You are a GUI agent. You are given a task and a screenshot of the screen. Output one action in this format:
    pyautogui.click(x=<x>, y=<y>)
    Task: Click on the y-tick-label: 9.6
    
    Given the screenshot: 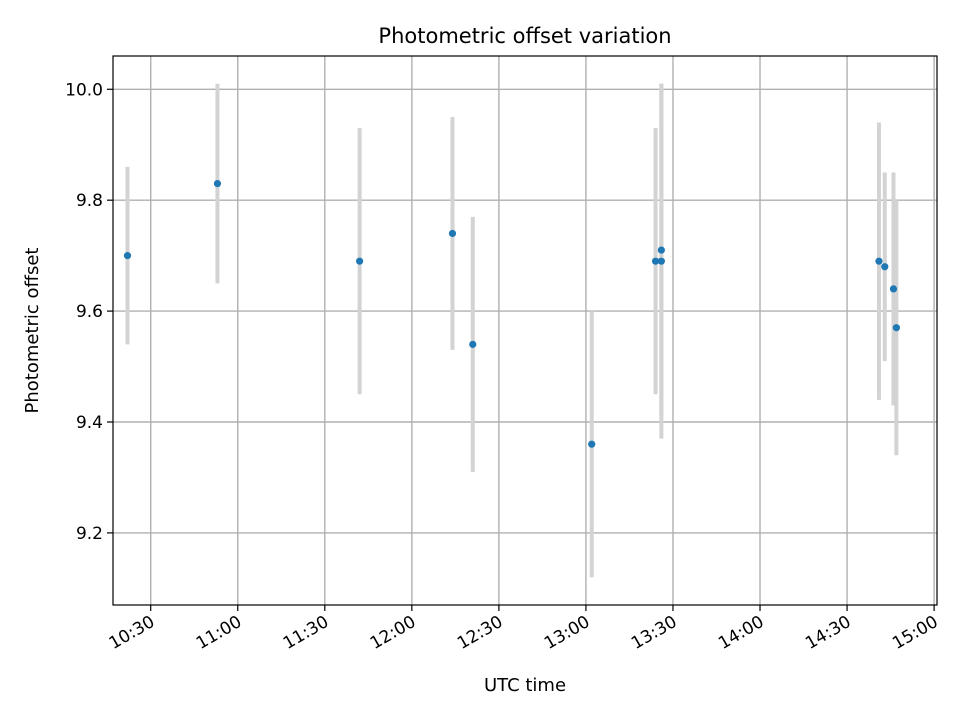 What is the action you would take?
    pyautogui.click(x=89, y=312)
    